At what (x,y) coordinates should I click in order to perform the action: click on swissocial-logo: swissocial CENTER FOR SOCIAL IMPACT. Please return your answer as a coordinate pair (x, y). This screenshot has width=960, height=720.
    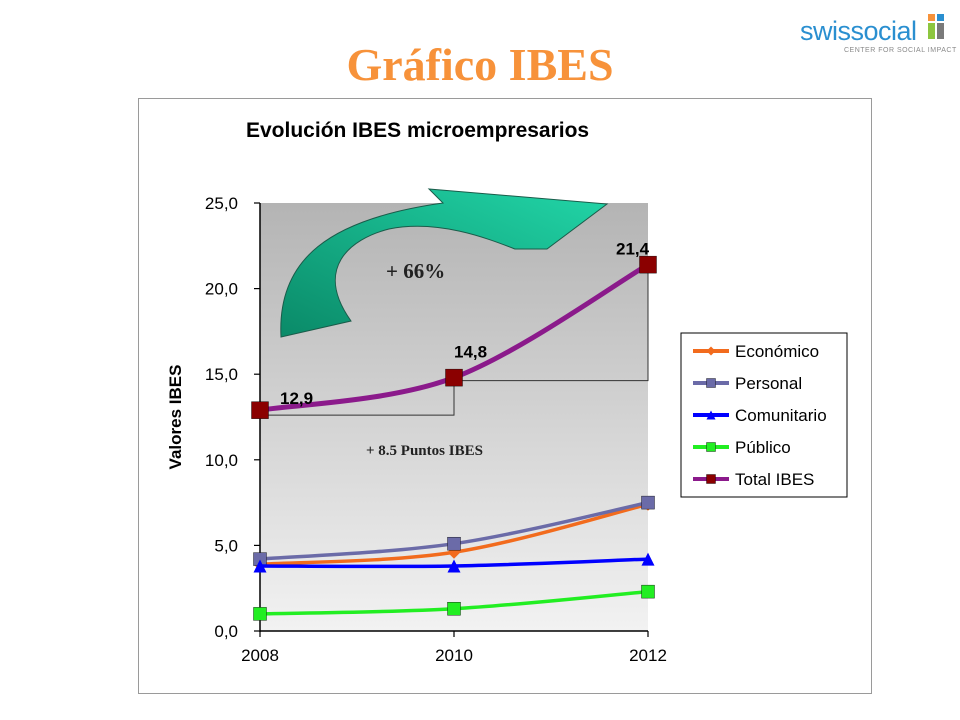
    Looking at the image, I should click on (878, 39).